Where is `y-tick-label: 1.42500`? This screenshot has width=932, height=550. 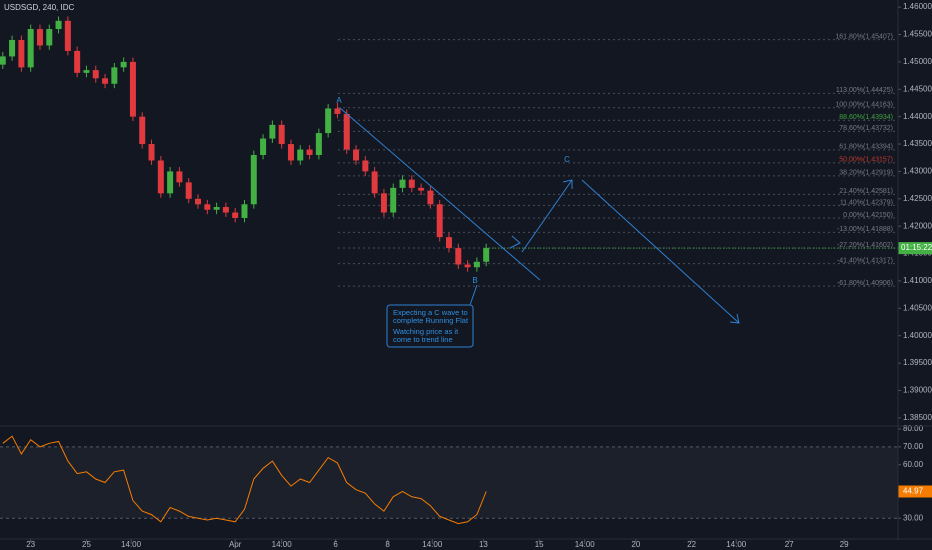
y-tick-label: 1.42500 is located at coordinates (917, 198).